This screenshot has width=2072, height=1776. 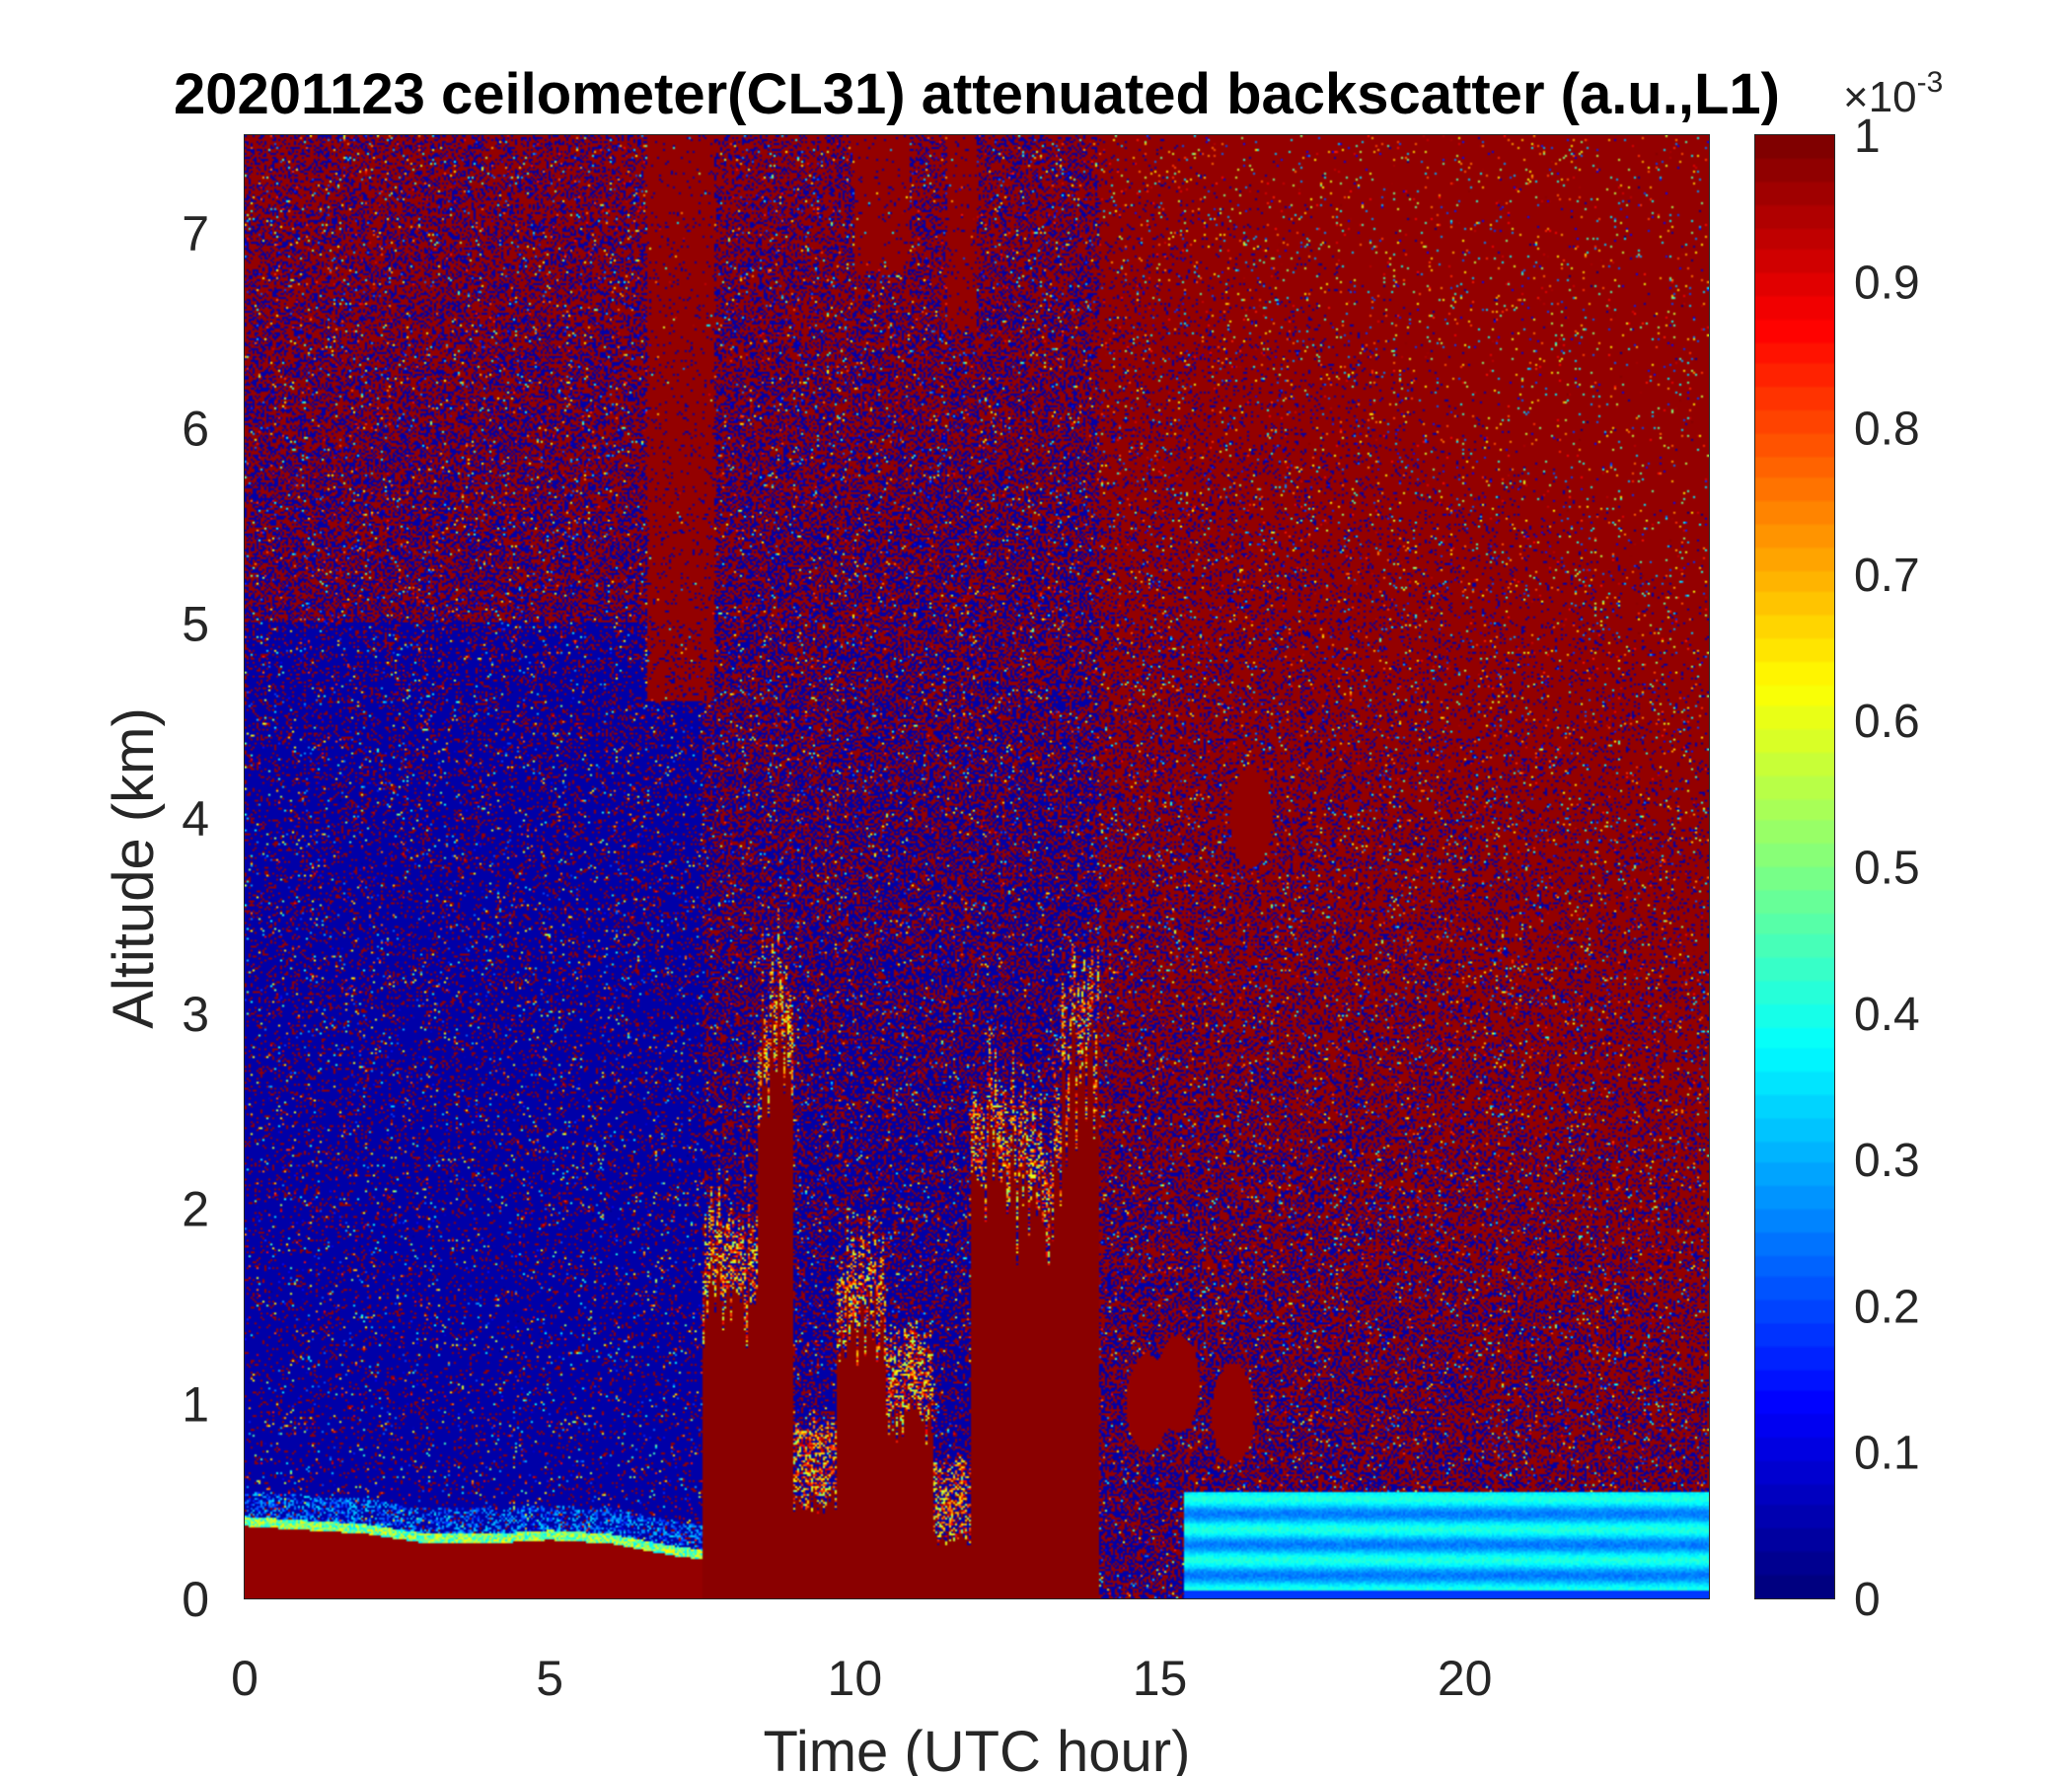 I want to click on colorbar-gradient, so click(x=1795, y=866).